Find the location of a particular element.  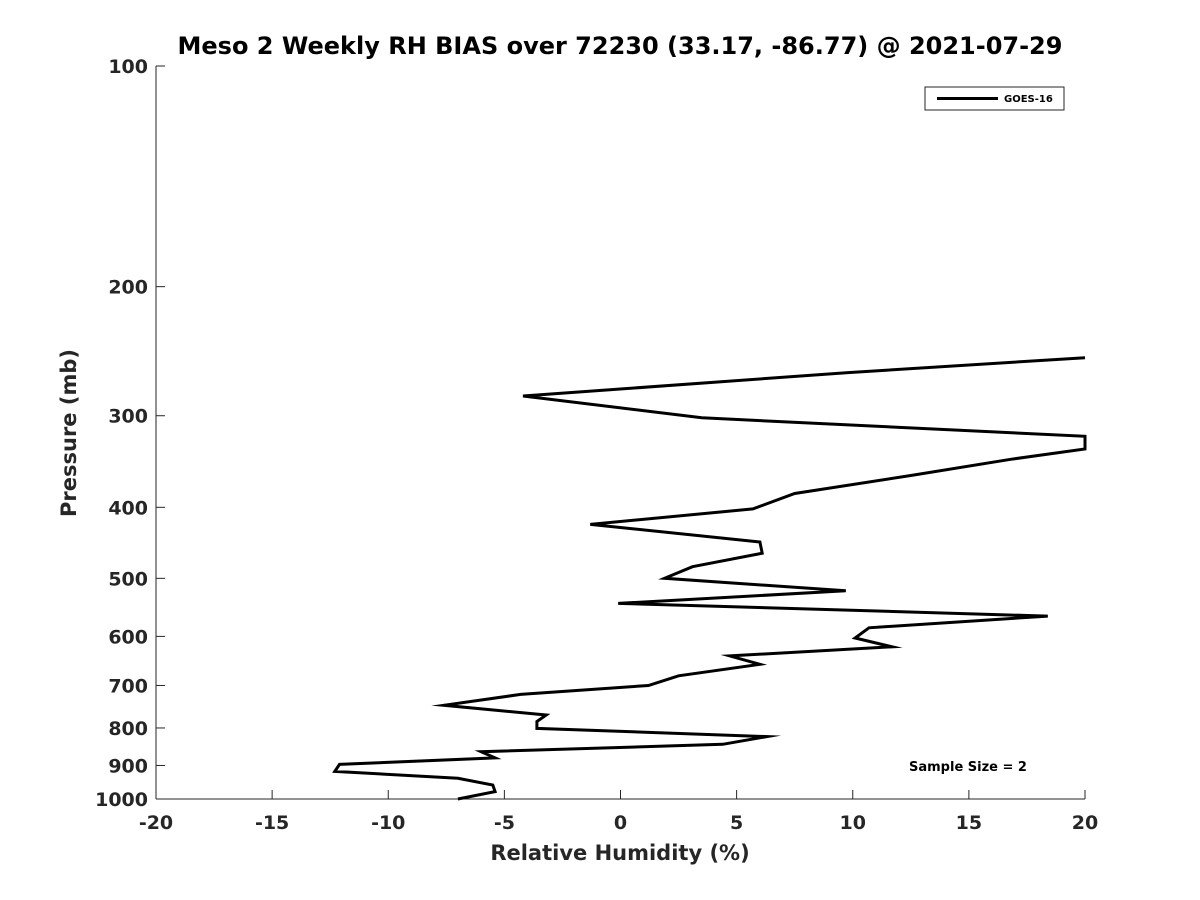

y-tick-label: 700 is located at coordinates (128, 686).